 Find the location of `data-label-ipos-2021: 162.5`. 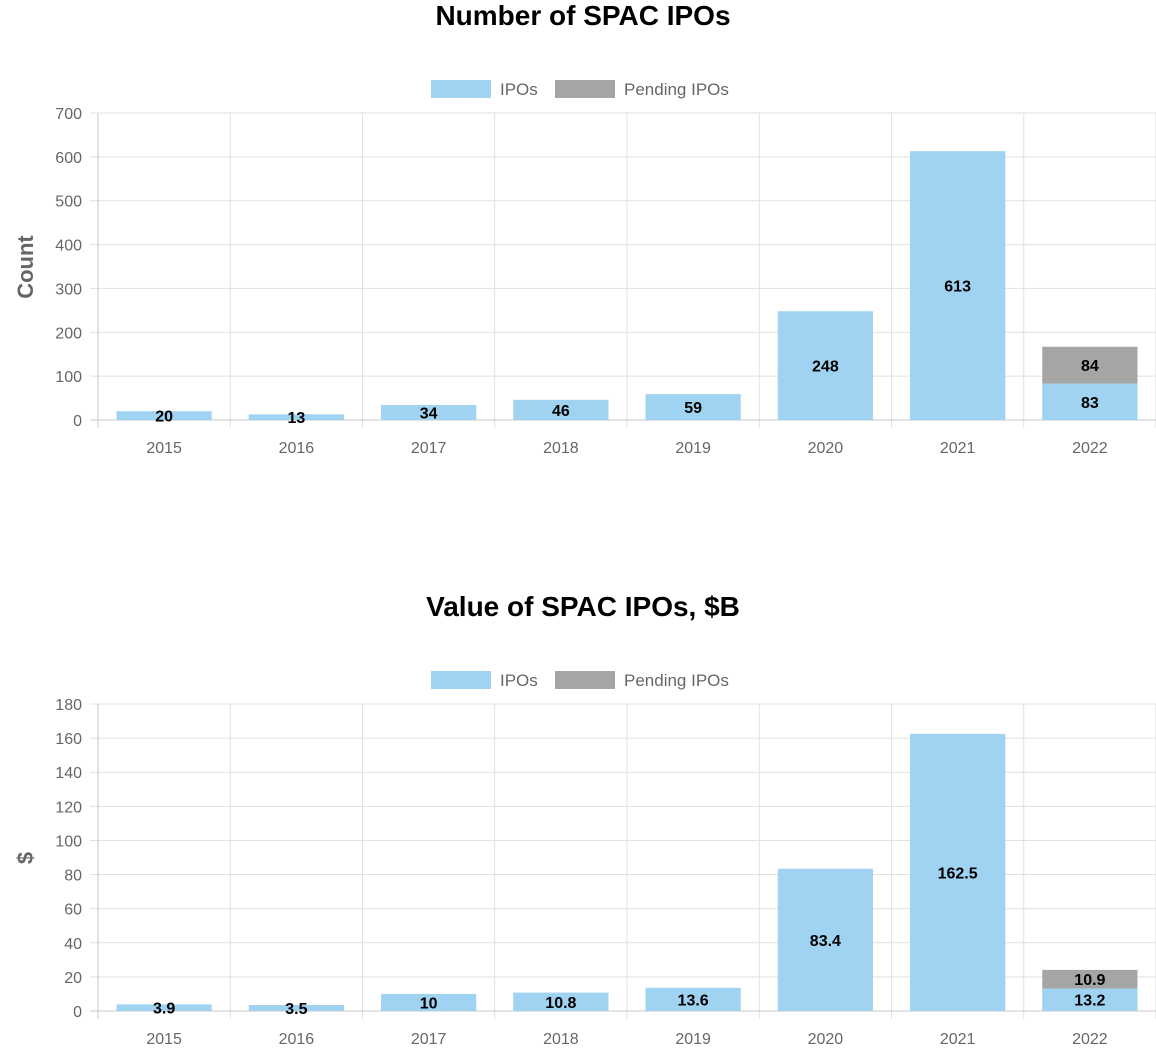

data-label-ipos-2021: 162.5 is located at coordinates (958, 873).